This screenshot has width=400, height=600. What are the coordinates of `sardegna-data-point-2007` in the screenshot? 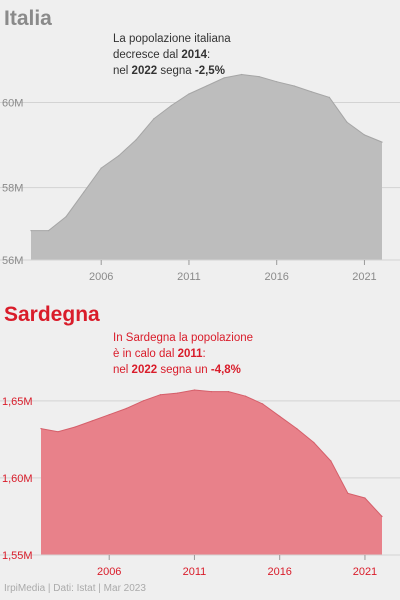 It's located at (126, 408).